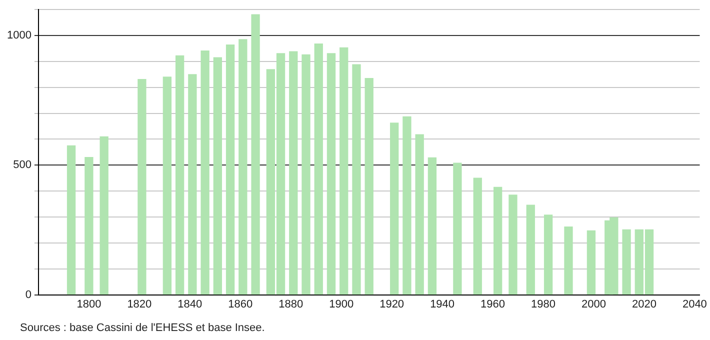 This screenshot has height=340, width=710. I want to click on x-tick-label: 2000, so click(593, 304).